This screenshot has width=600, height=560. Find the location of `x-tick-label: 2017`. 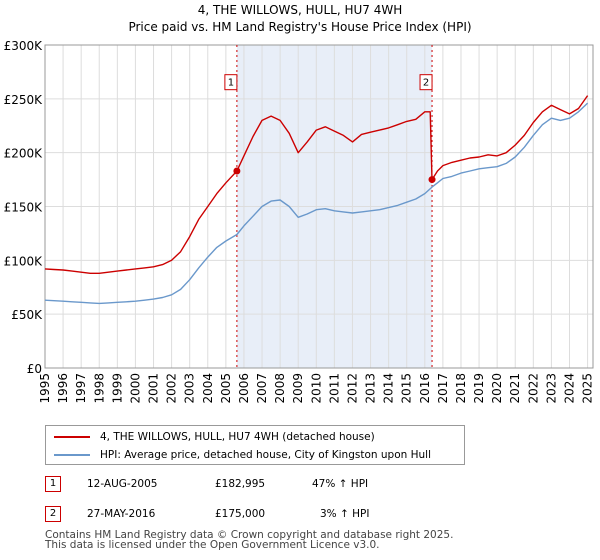

x-tick-label: 2017 is located at coordinates (443, 388).